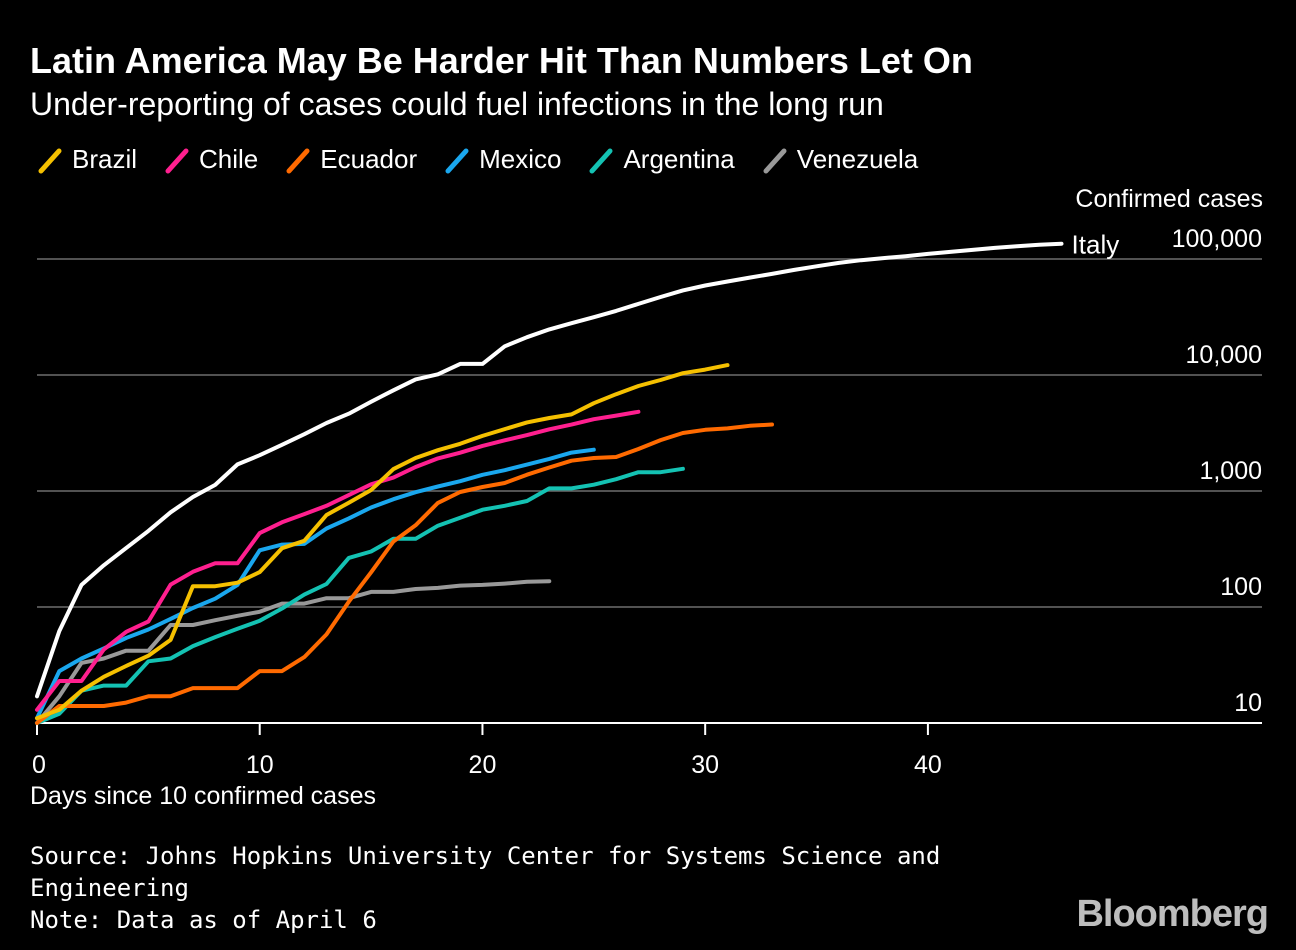 This screenshot has width=1296, height=950. Describe the element at coordinates (1096, 245) in the screenshot. I see `series-label-italy: Italy` at that location.